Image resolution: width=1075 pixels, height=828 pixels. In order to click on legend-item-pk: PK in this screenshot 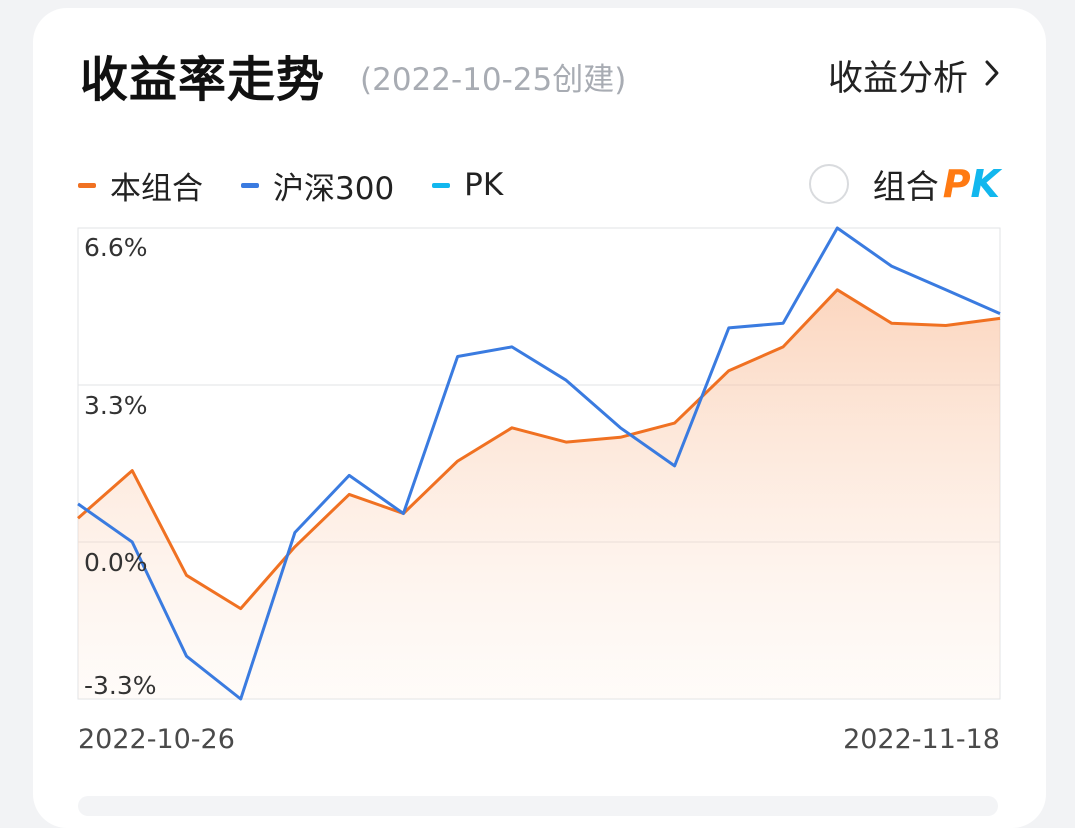, I will do `click(467, 185)`.